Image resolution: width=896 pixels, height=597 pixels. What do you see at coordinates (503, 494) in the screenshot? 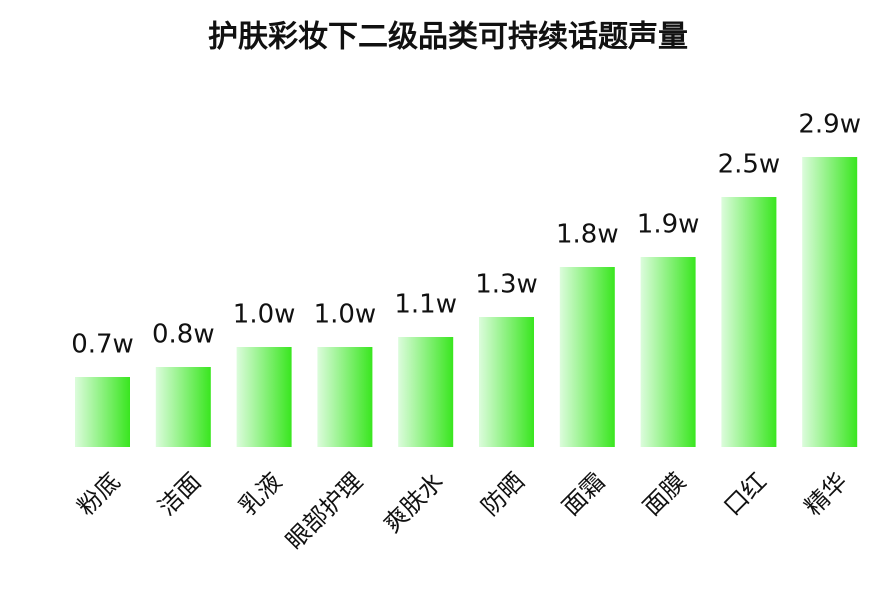
I see `x-tick-label: 防晒` at bounding box center [503, 494].